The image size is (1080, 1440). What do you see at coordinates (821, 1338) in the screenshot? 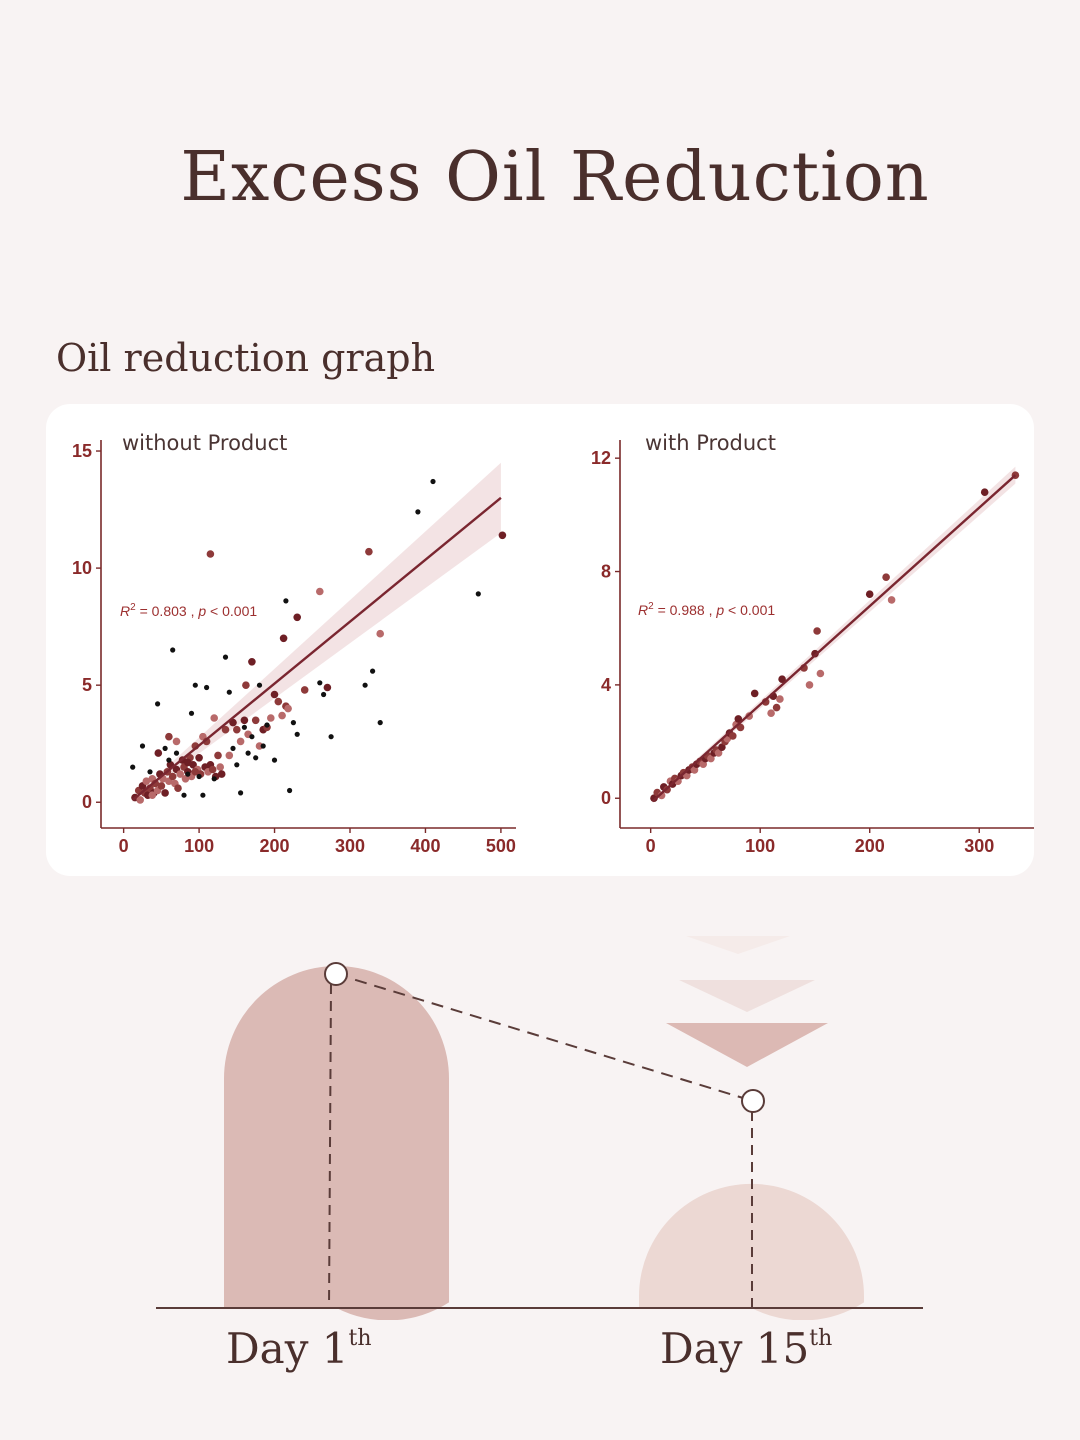
I see `day15-label-sup: th` at bounding box center [821, 1338].